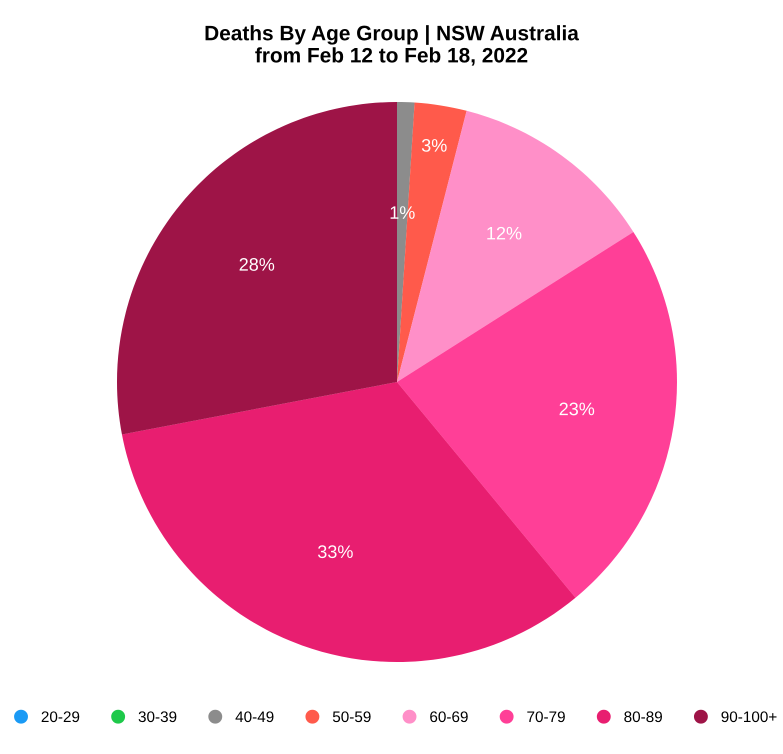 The height and width of the screenshot is (754, 783). I want to click on chart-title: Deaths By Age Group | NSW Australia, so click(392, 35).